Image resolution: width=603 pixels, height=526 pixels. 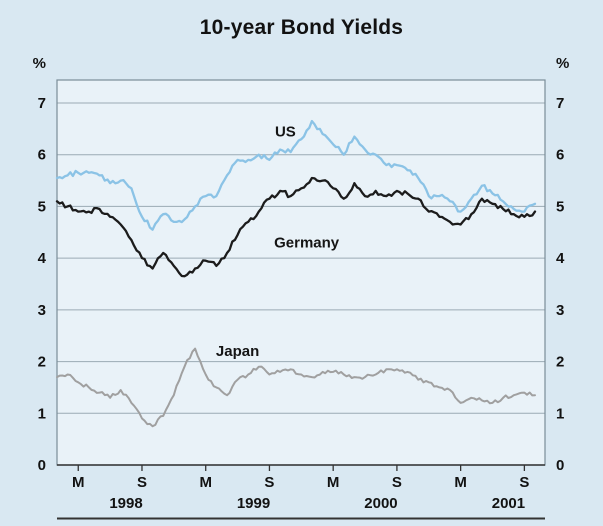 I want to click on x-tick-label-4: M, so click(x=333, y=482).